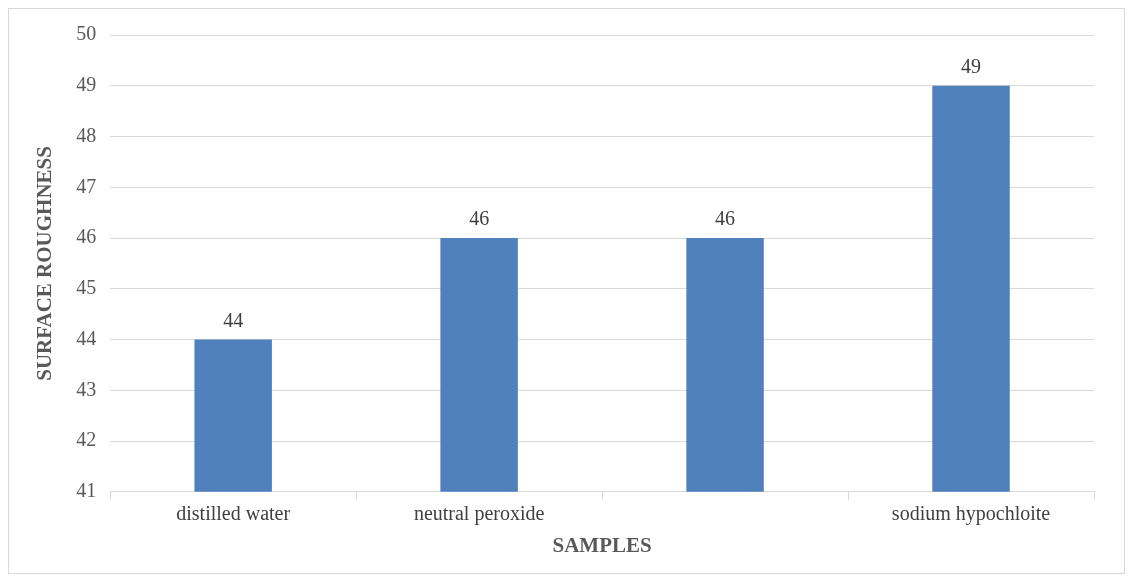  I want to click on y-tick-label: 49, so click(86, 84).